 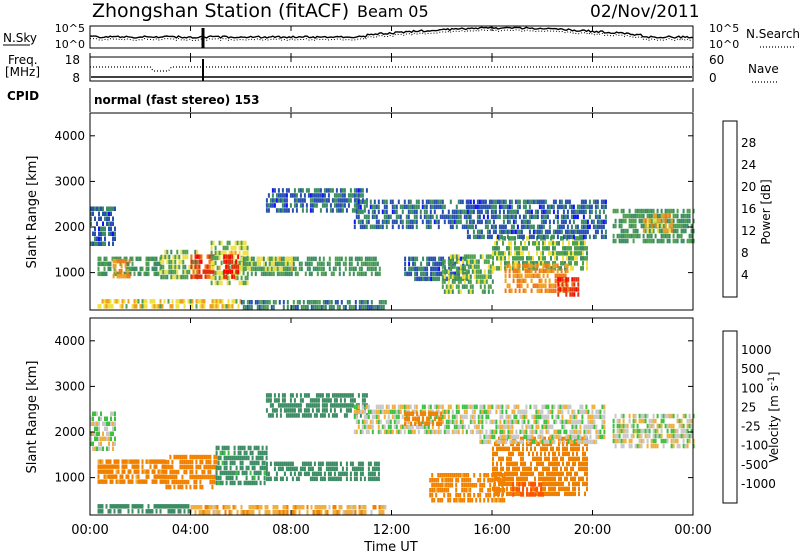 What do you see at coordinates (350, 99) in the screenshot?
I see `cpid-strip: CPID normal (fast stereo) 153` at bounding box center [350, 99].